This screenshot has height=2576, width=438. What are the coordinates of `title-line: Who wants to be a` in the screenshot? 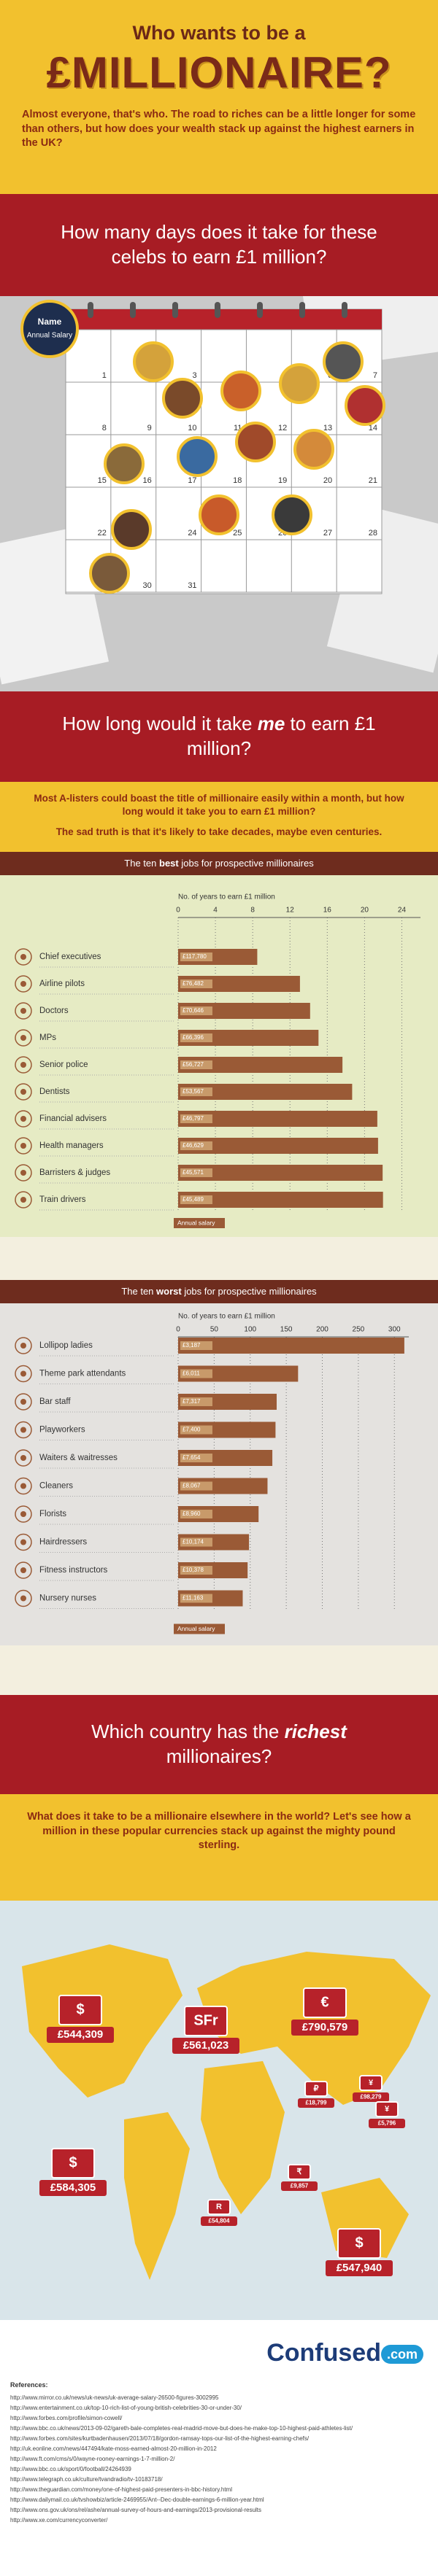 It's located at (219, 33).